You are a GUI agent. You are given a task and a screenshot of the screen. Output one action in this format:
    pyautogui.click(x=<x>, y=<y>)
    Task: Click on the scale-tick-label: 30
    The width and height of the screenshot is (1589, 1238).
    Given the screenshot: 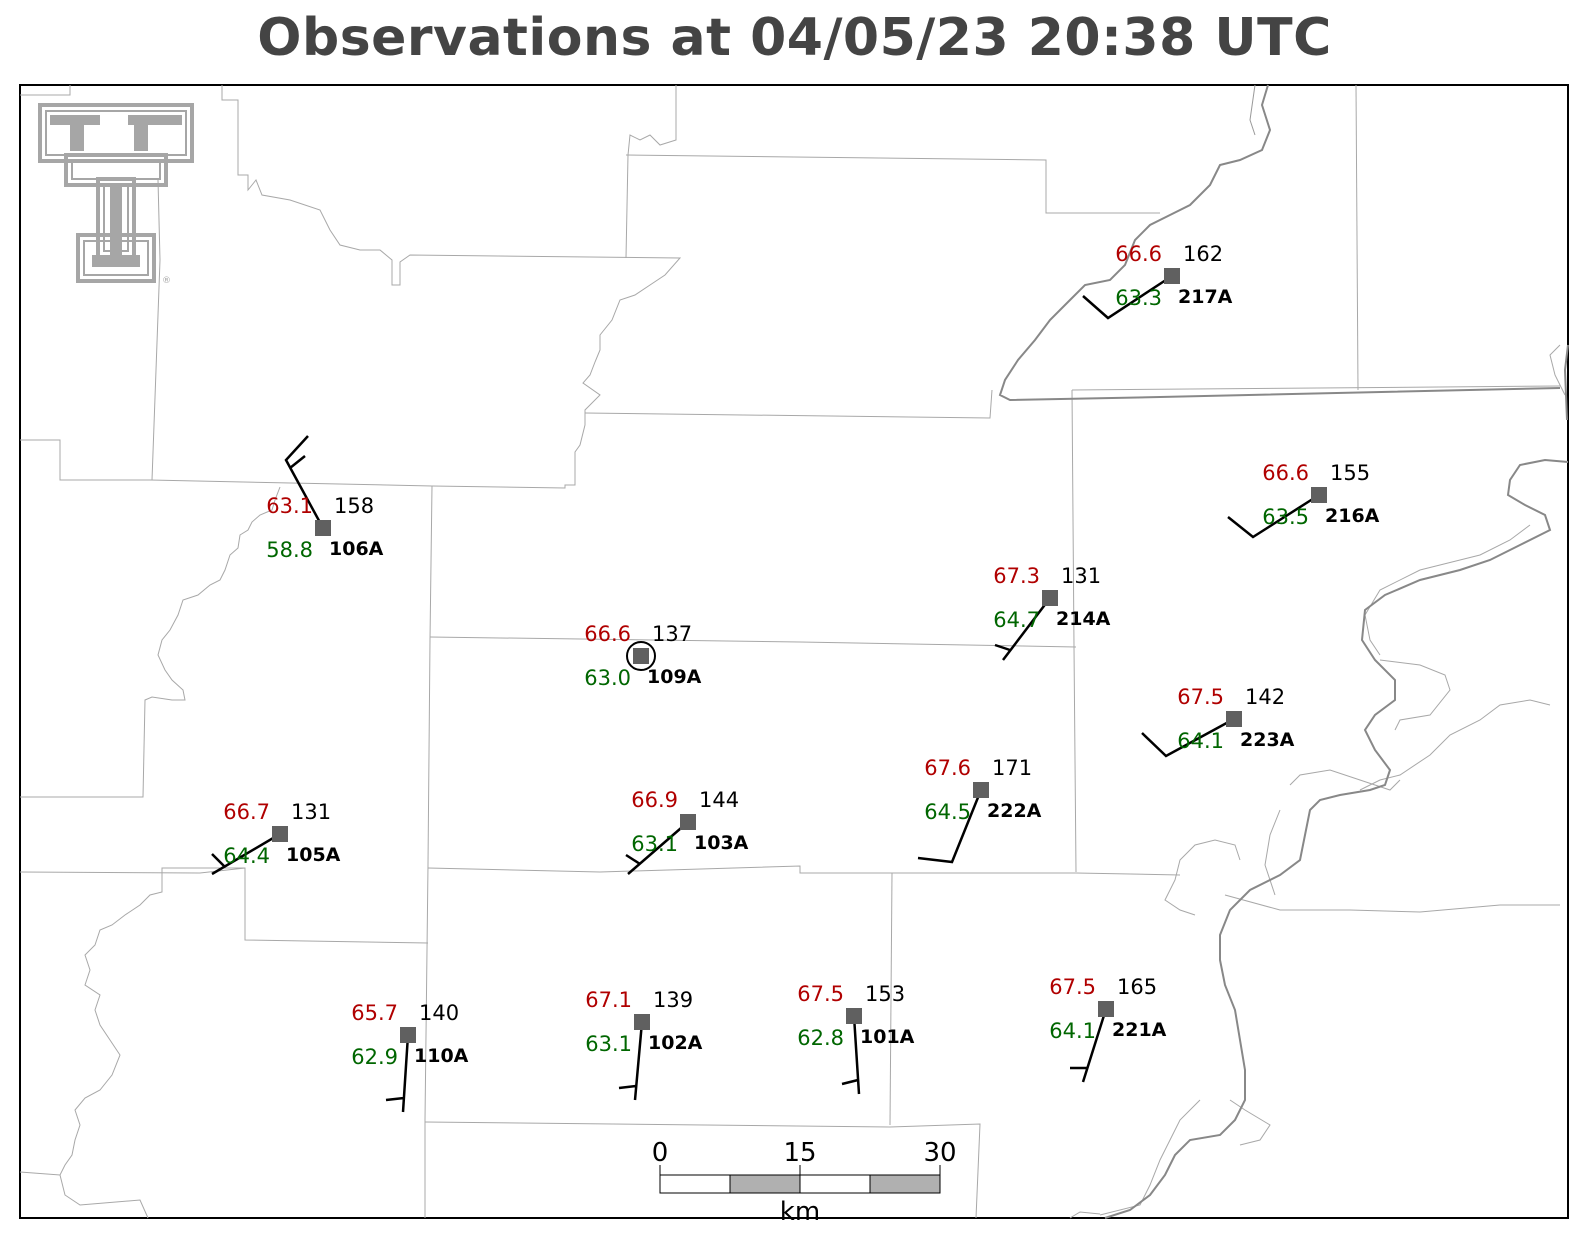 What is the action you would take?
    pyautogui.click(x=939, y=1153)
    